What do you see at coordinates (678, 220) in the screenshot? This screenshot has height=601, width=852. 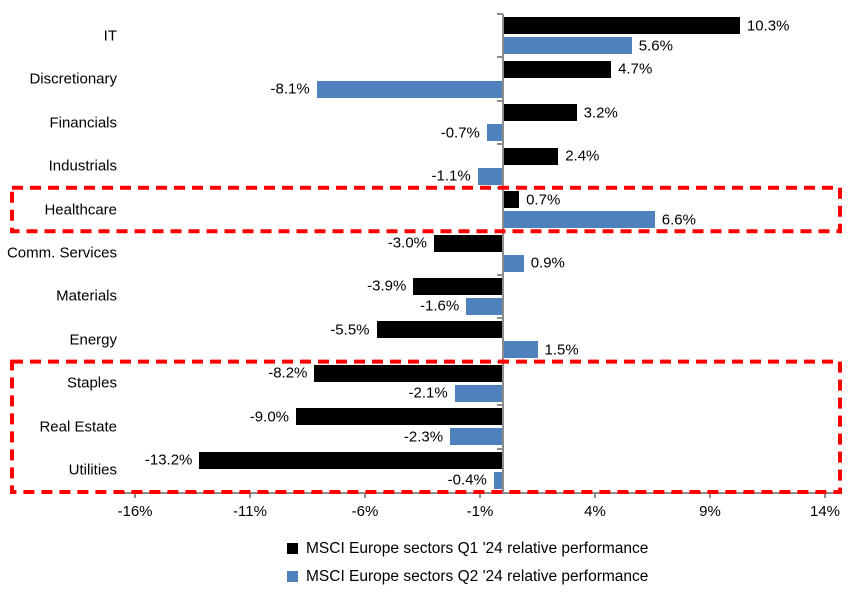 I see `value-label-q2: 6.6%` at bounding box center [678, 220].